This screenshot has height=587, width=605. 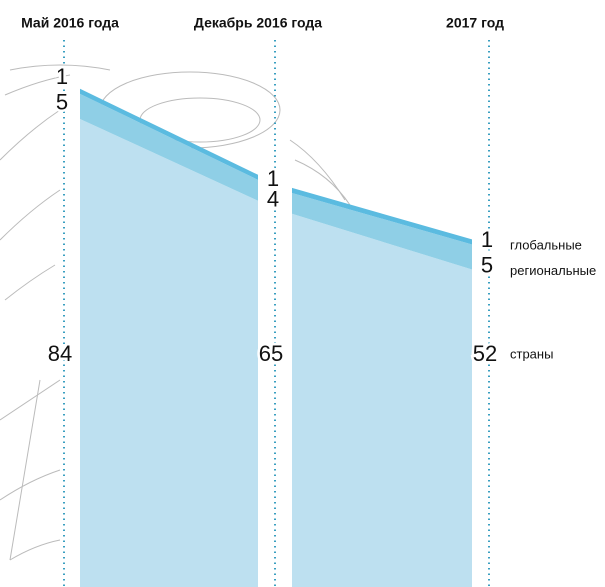 What do you see at coordinates (485, 353) in the screenshot?
I see `value-label: 52` at bounding box center [485, 353].